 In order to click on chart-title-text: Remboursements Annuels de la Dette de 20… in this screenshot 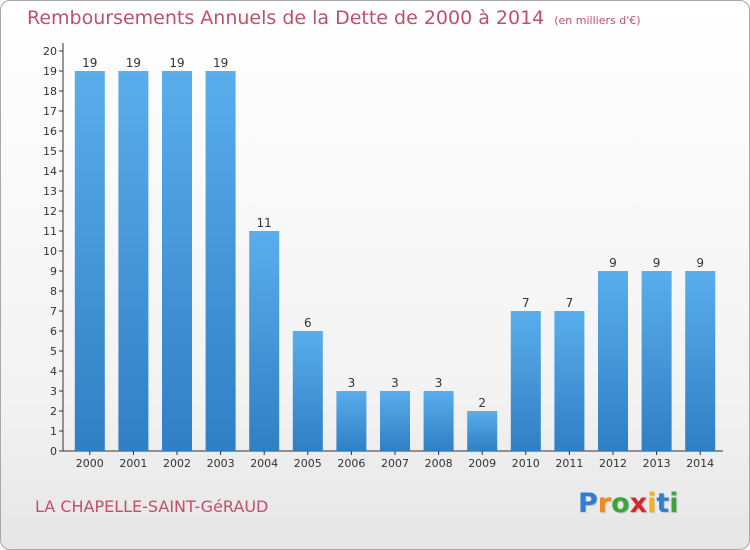, I will do `click(286, 18)`.